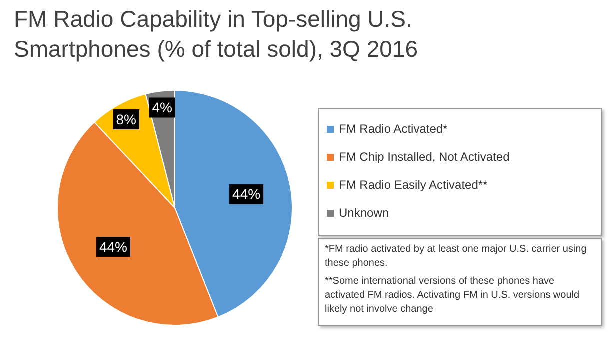  Describe the element at coordinates (413, 185) in the screenshot. I see `legend-label: FM Radio Easily Activated**` at that location.